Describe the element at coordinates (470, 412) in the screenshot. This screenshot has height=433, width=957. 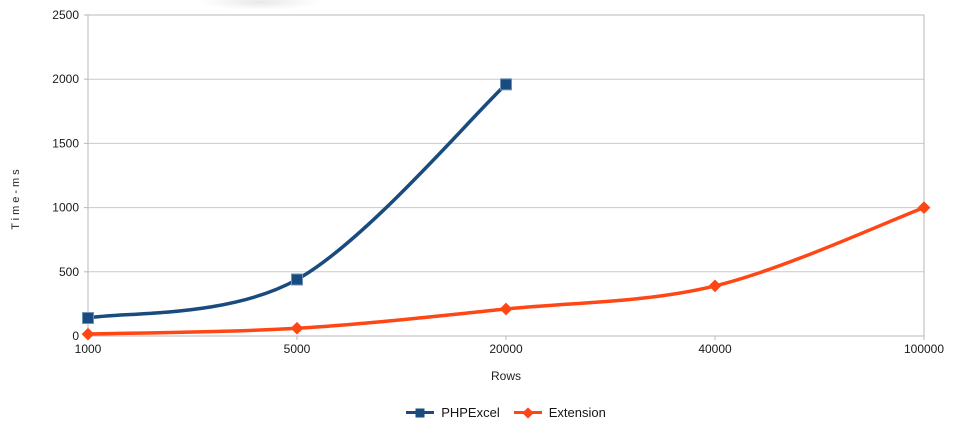
I see `legend-label: PHPExcel` at that location.